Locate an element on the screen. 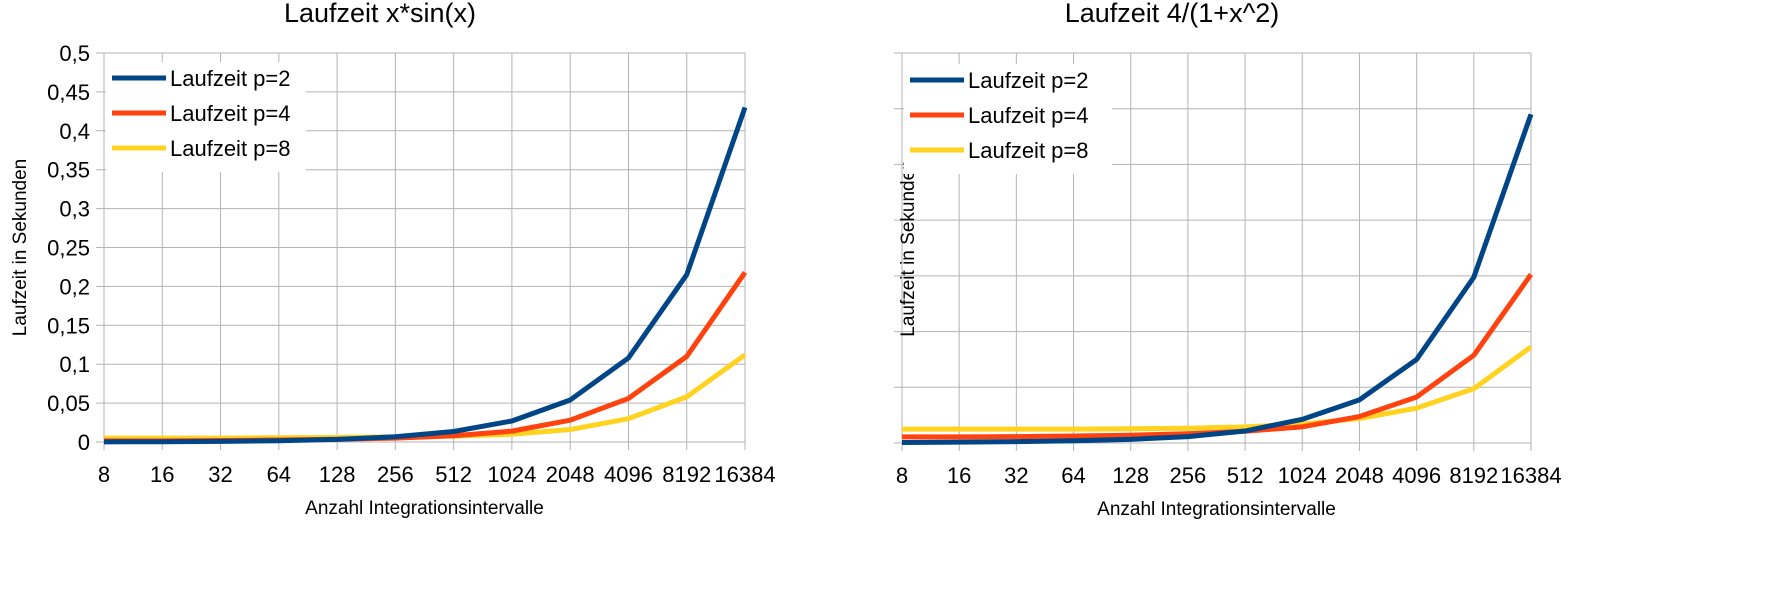 This screenshot has width=1778, height=602. chart-title: Laufzeit 4/(1+x^2) is located at coordinates (1172, 14).